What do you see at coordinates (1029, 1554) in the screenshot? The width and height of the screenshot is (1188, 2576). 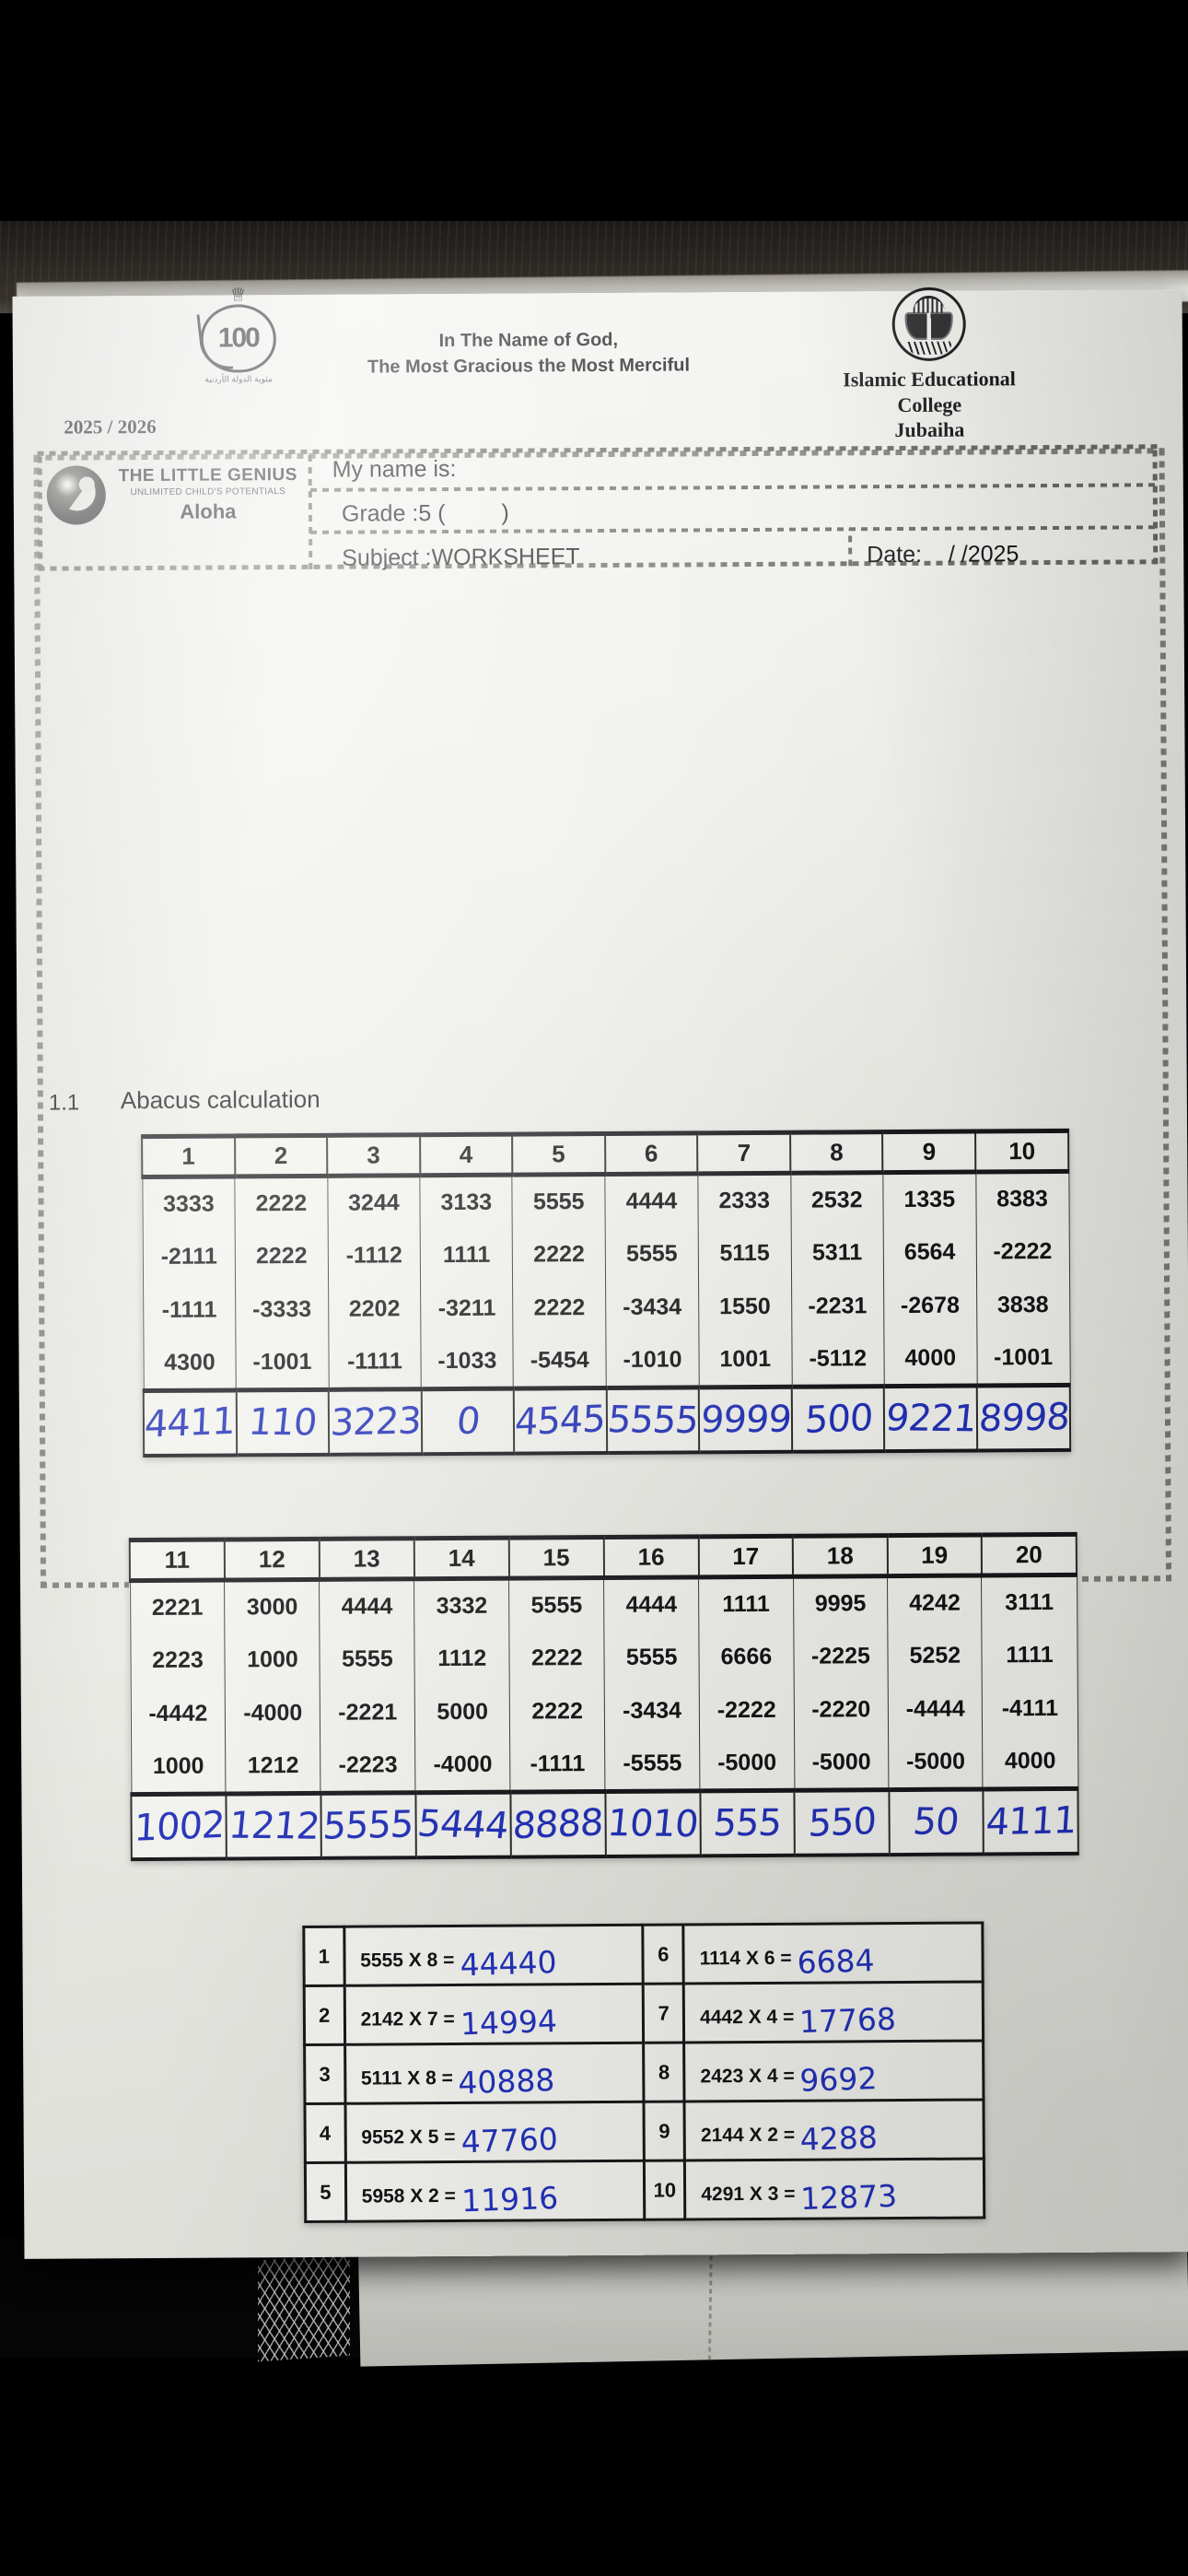 I see `column-header: 20` at bounding box center [1029, 1554].